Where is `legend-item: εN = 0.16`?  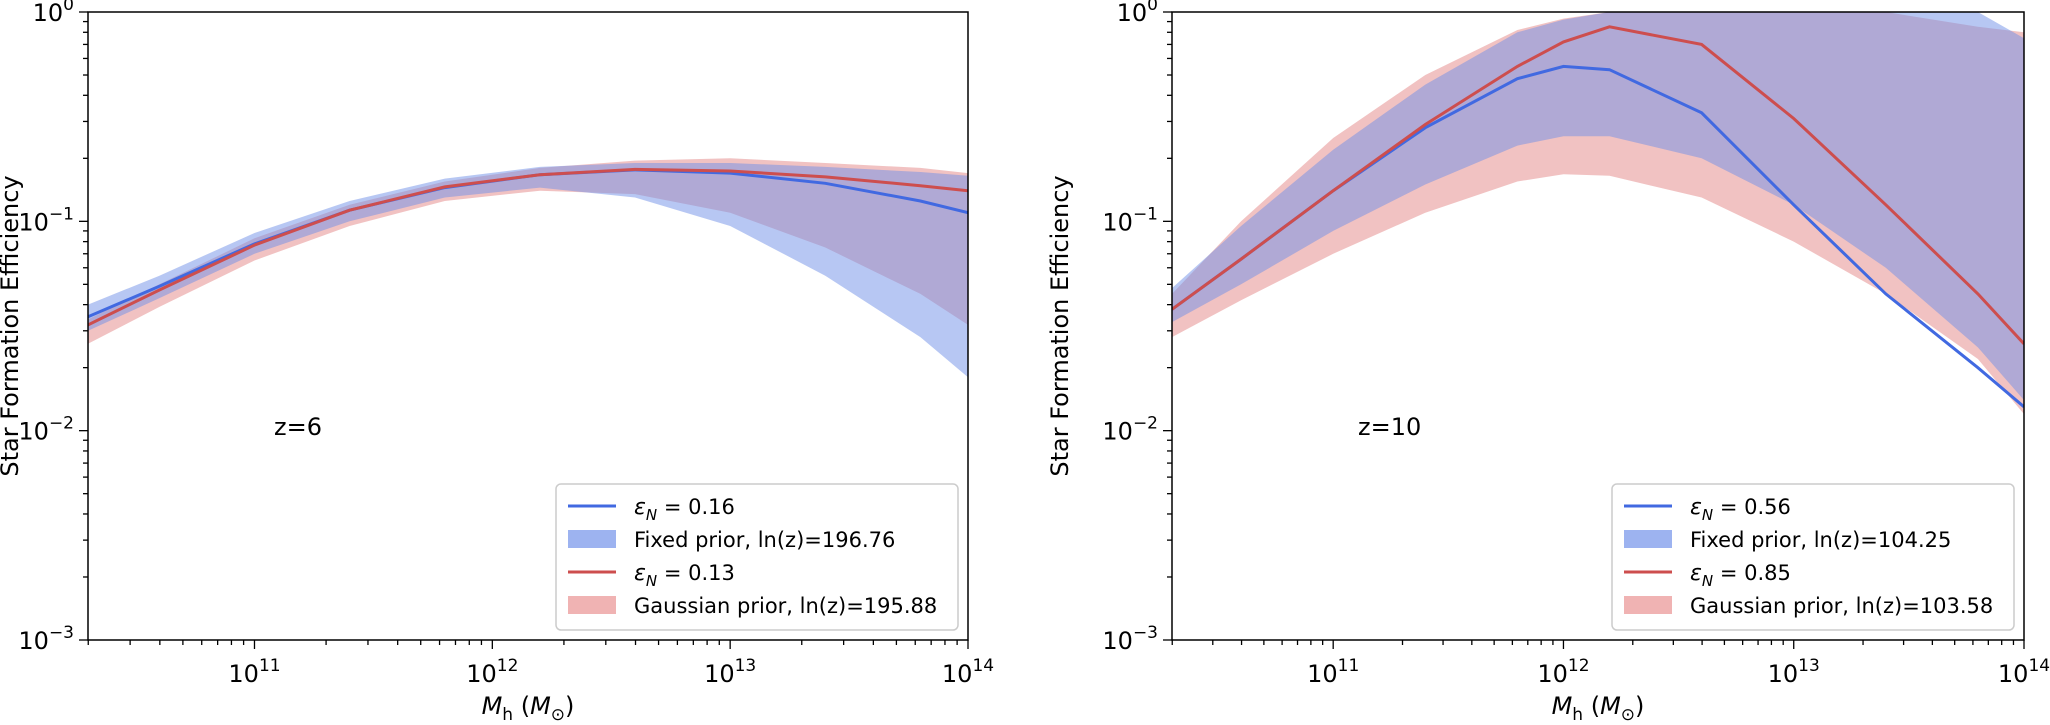 legend-item: εN = 0.16 is located at coordinates (651, 509).